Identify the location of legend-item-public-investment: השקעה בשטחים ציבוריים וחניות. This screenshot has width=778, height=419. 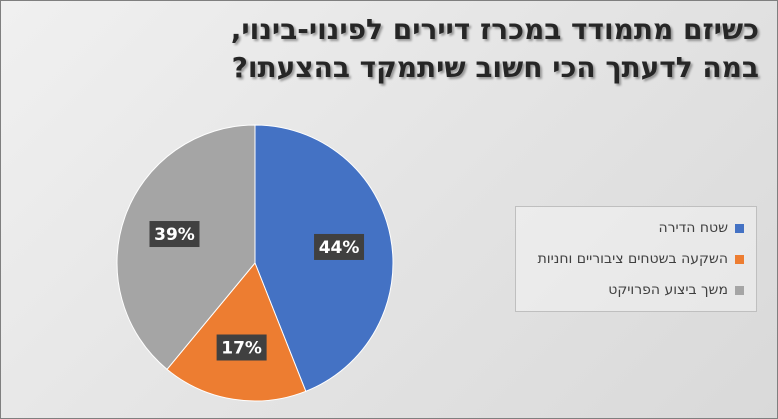
(641, 259).